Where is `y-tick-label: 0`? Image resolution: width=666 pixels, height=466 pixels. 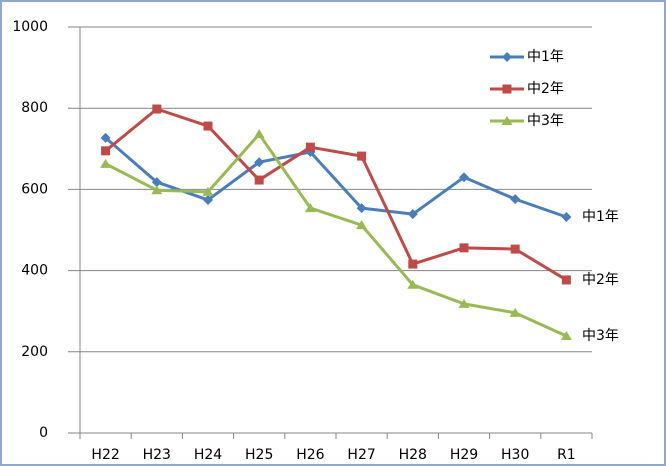
y-tick-label: 0 is located at coordinates (43, 433).